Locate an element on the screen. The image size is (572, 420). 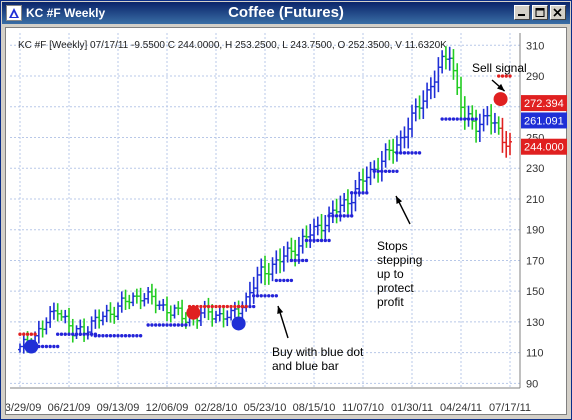
app-icon is located at coordinates (14, 13).